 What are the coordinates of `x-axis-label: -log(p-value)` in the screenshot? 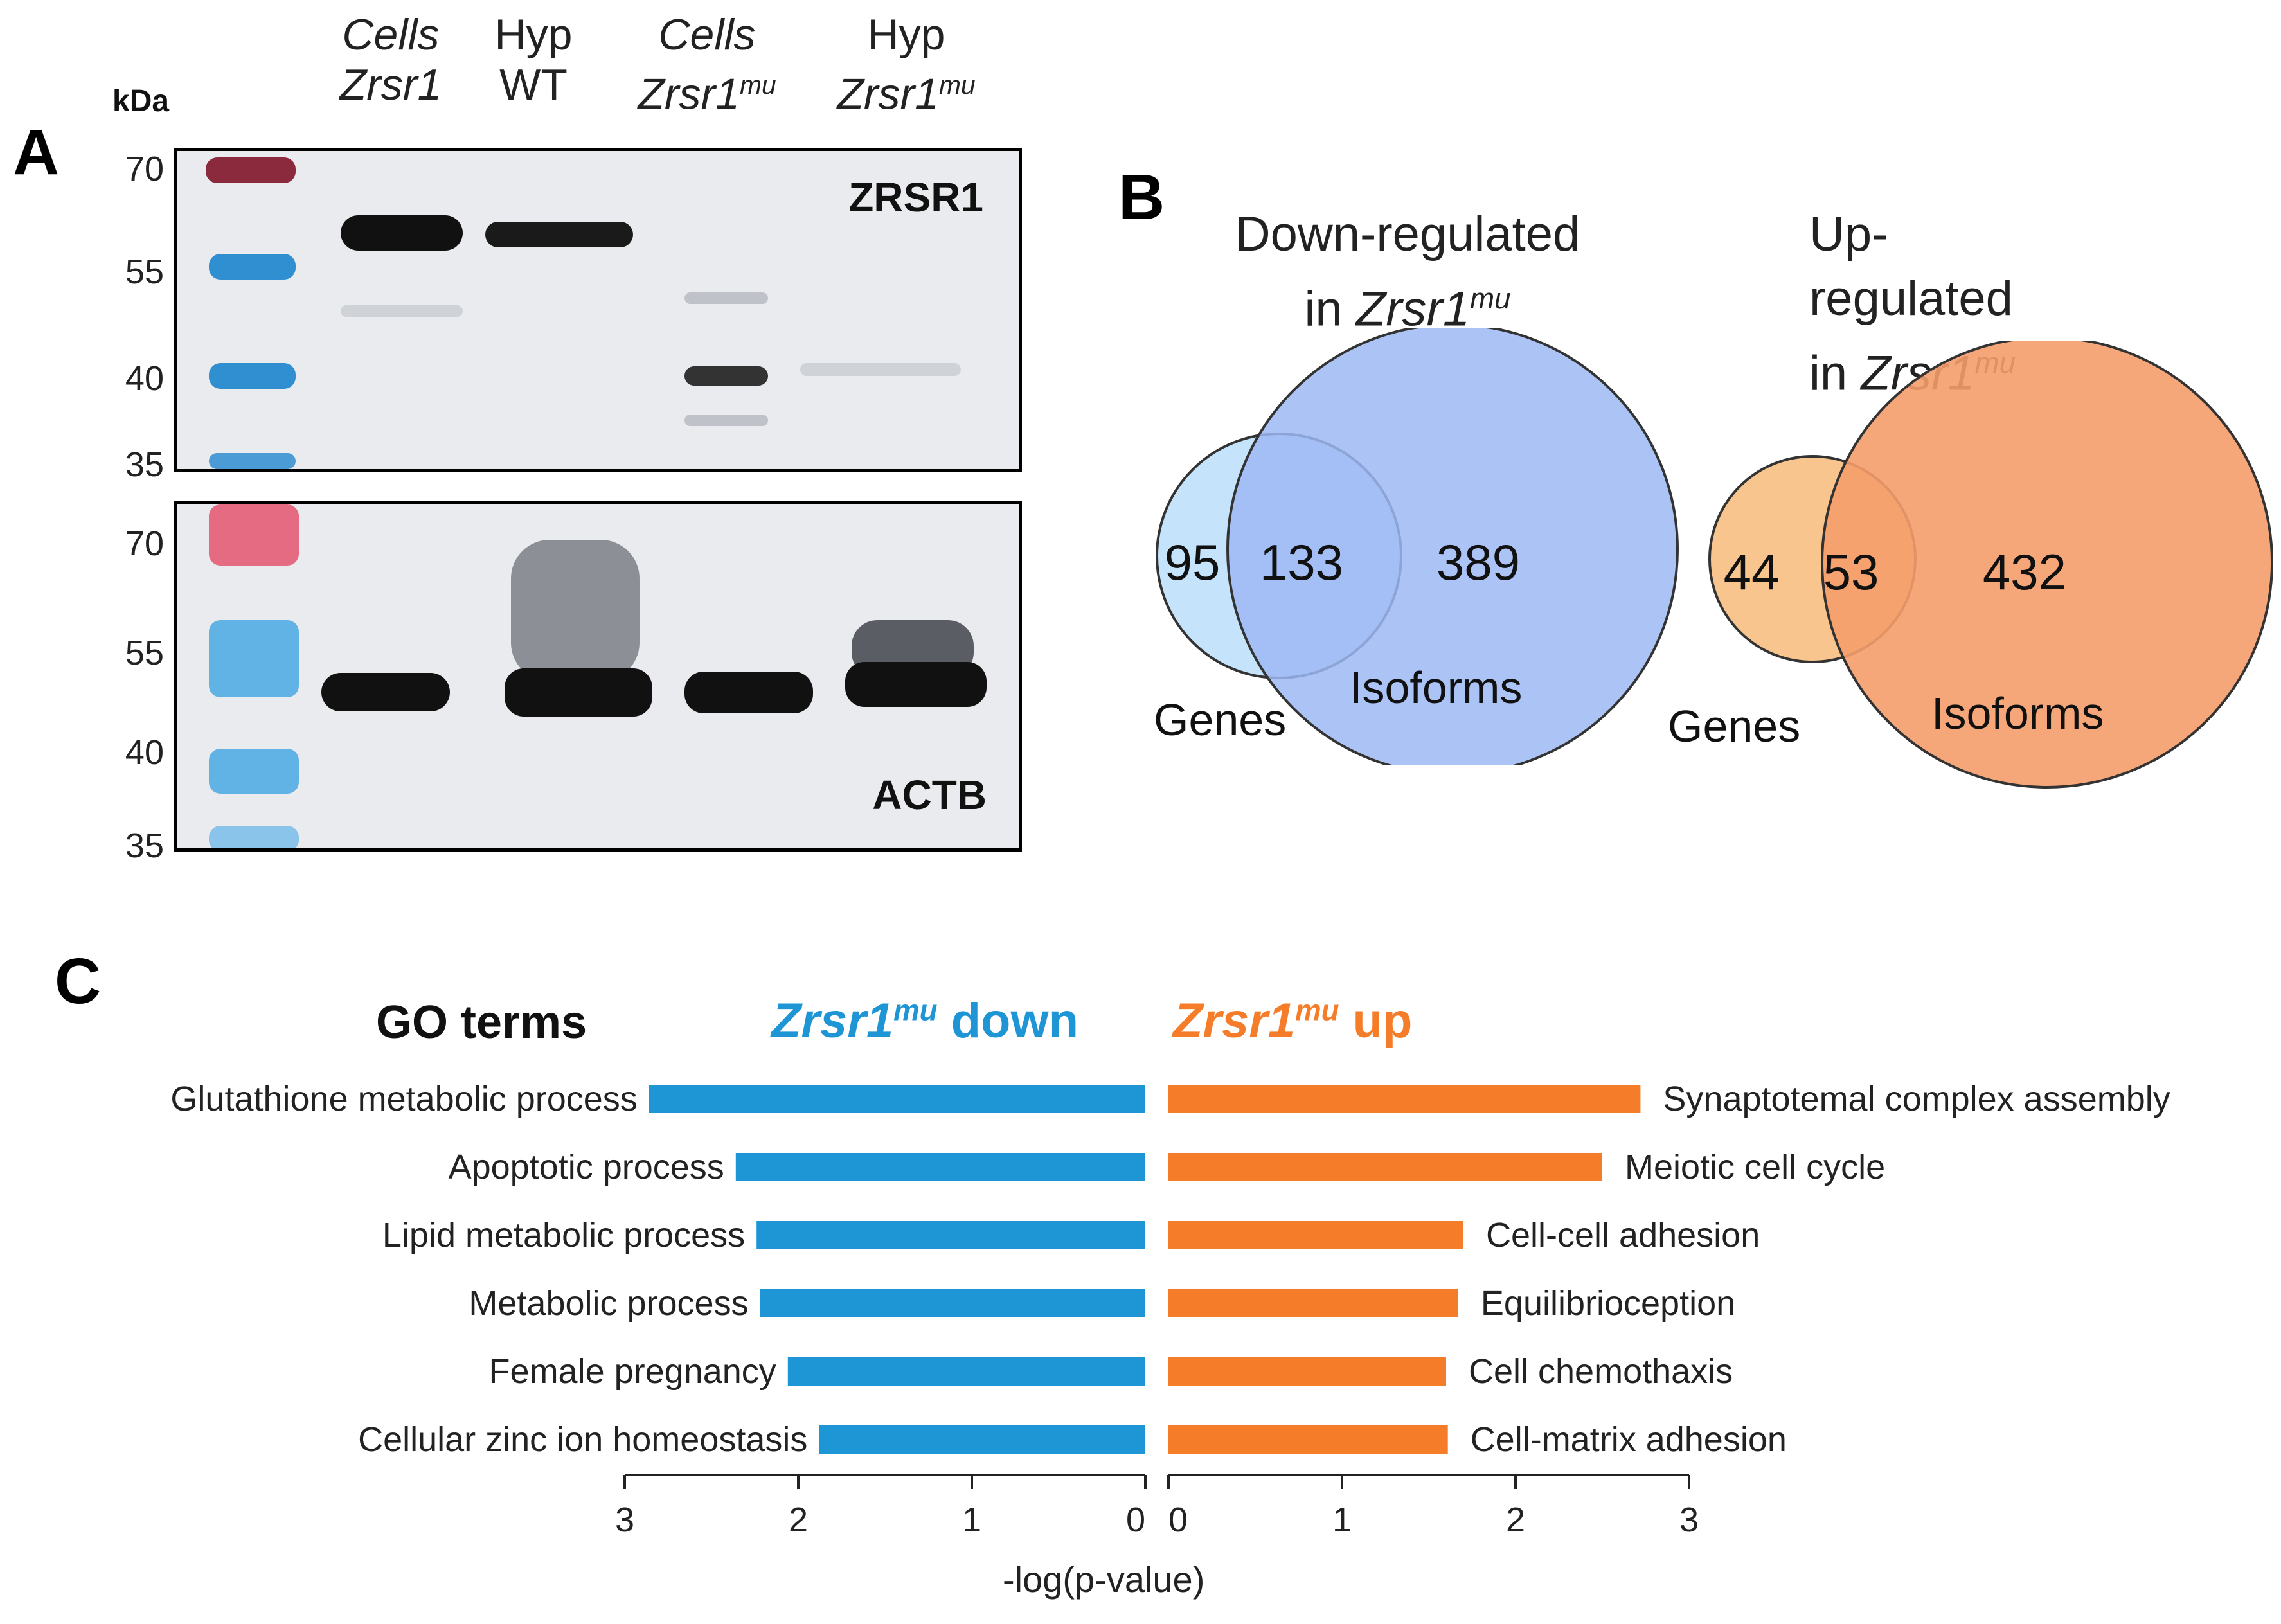 It's located at (1104, 1579).